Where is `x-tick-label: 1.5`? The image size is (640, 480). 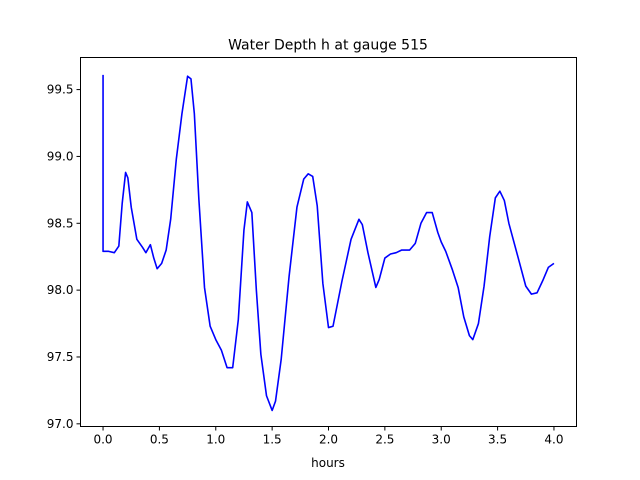
x-tick-label: 1.5 is located at coordinates (272, 440).